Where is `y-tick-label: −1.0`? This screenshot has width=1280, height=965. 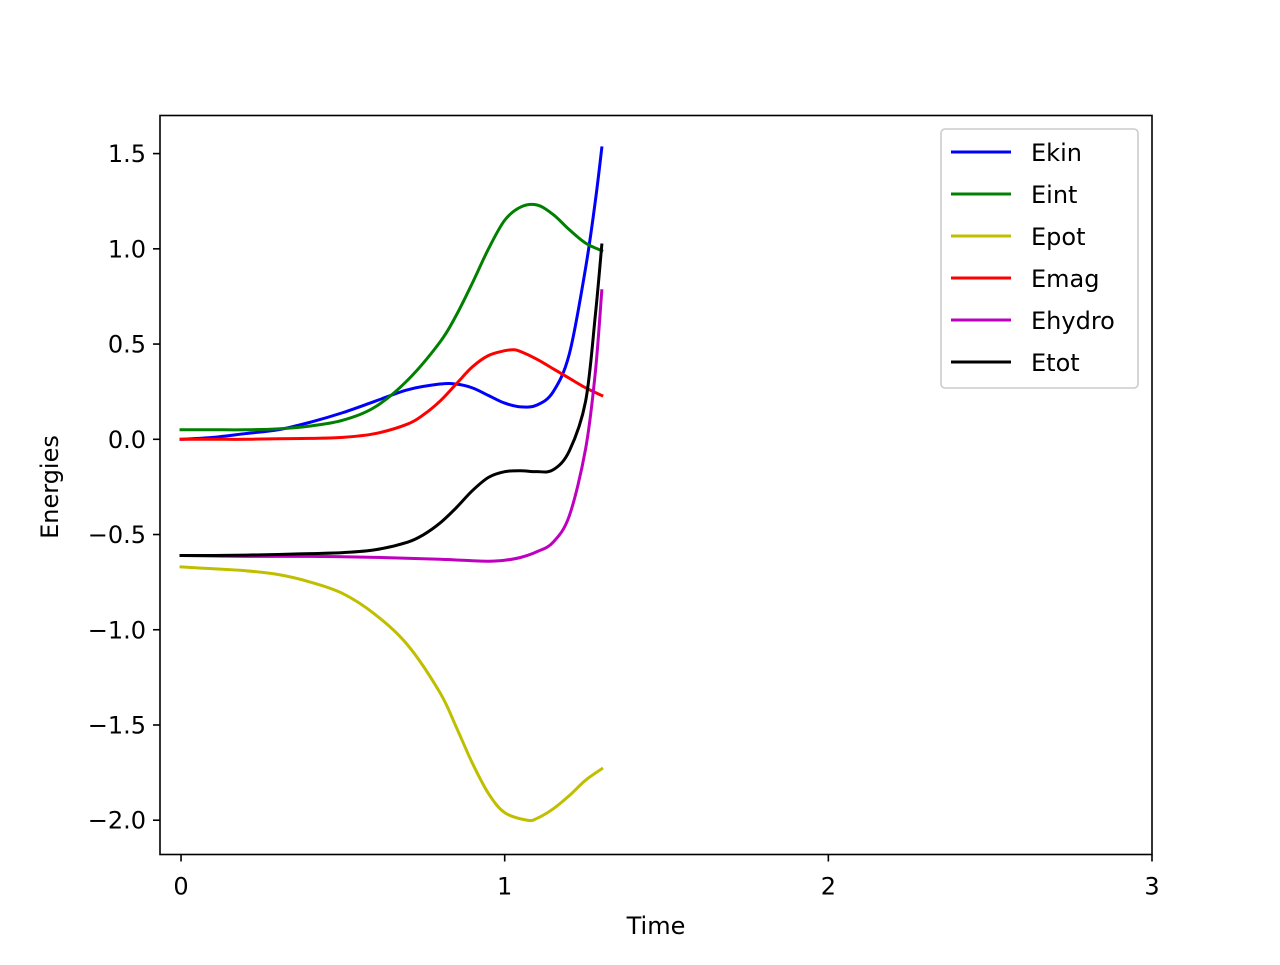
y-tick-label: −1.0 is located at coordinates (117, 630).